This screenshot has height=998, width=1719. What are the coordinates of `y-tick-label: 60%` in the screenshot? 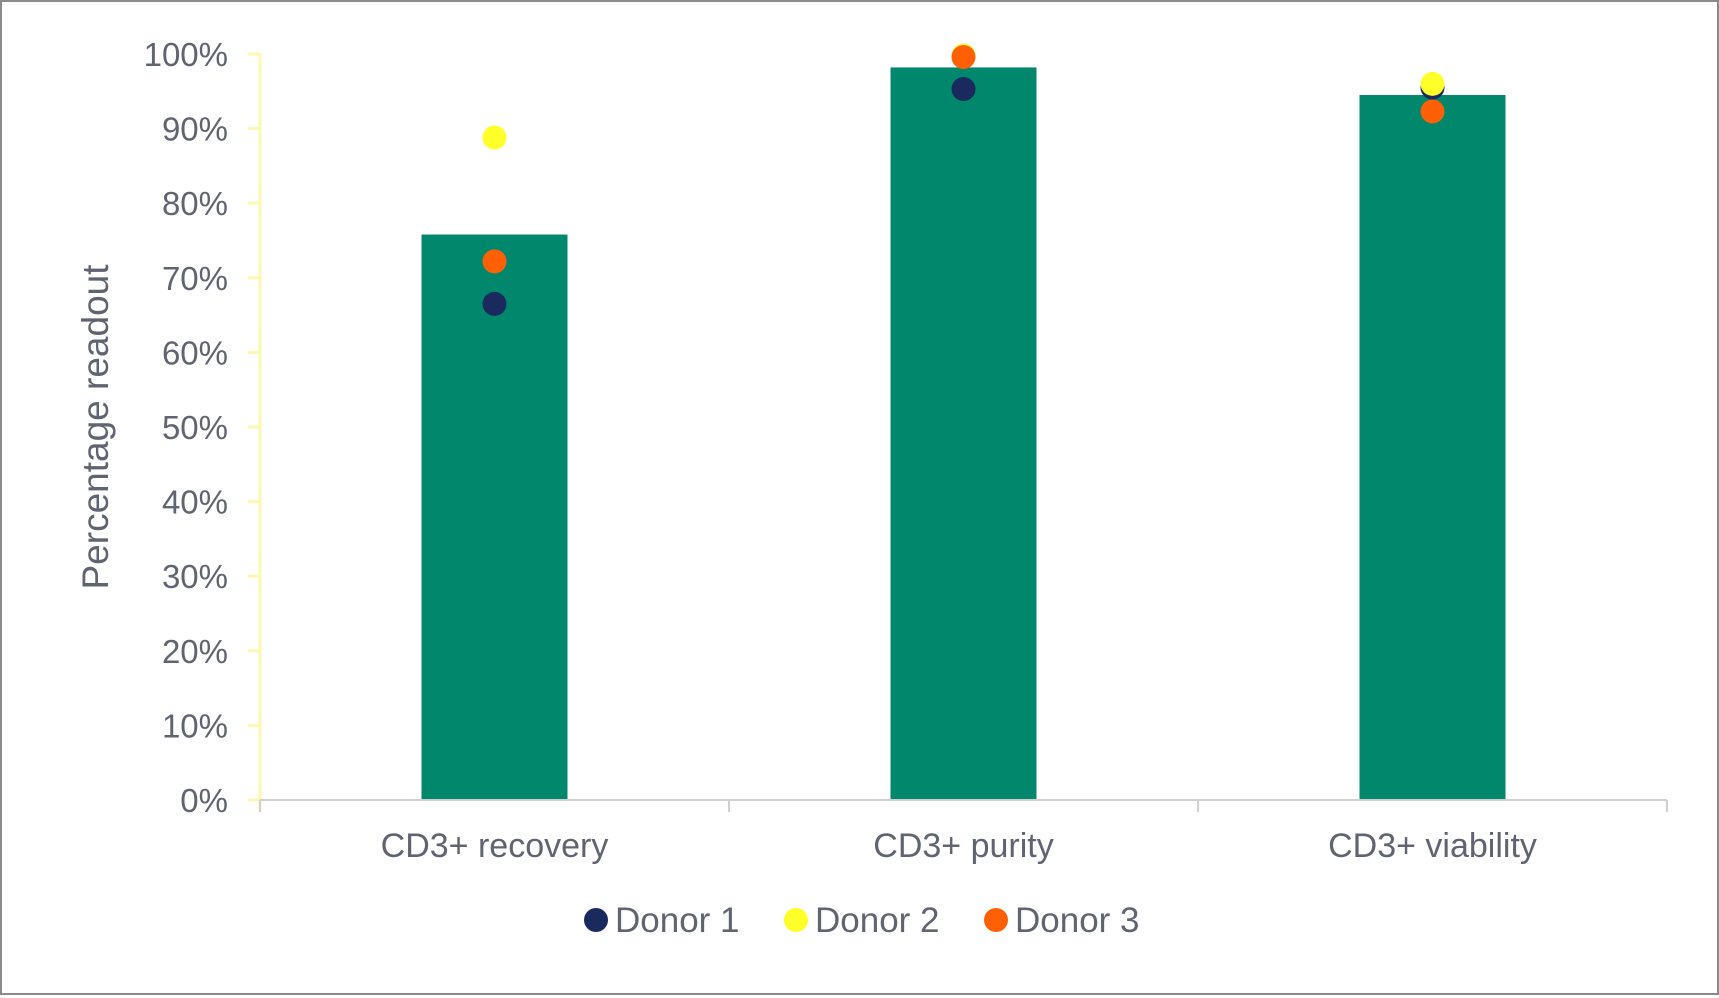 It's located at (195, 352).